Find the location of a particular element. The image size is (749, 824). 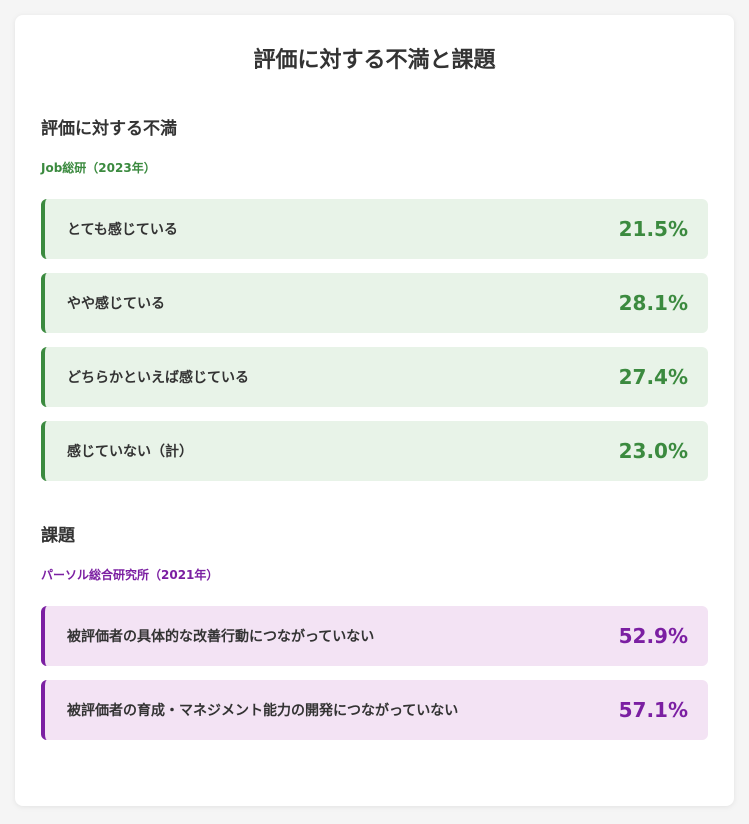

stat-value: 52.9% is located at coordinates (653, 636).